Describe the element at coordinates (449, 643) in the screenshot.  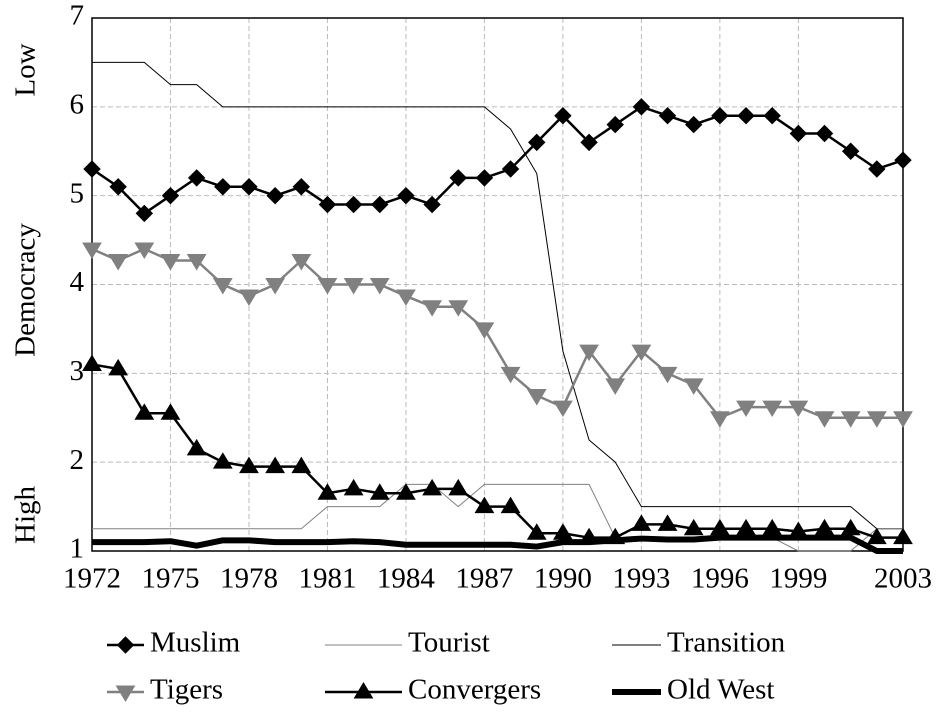
I see `legend-label: Tourist` at that location.